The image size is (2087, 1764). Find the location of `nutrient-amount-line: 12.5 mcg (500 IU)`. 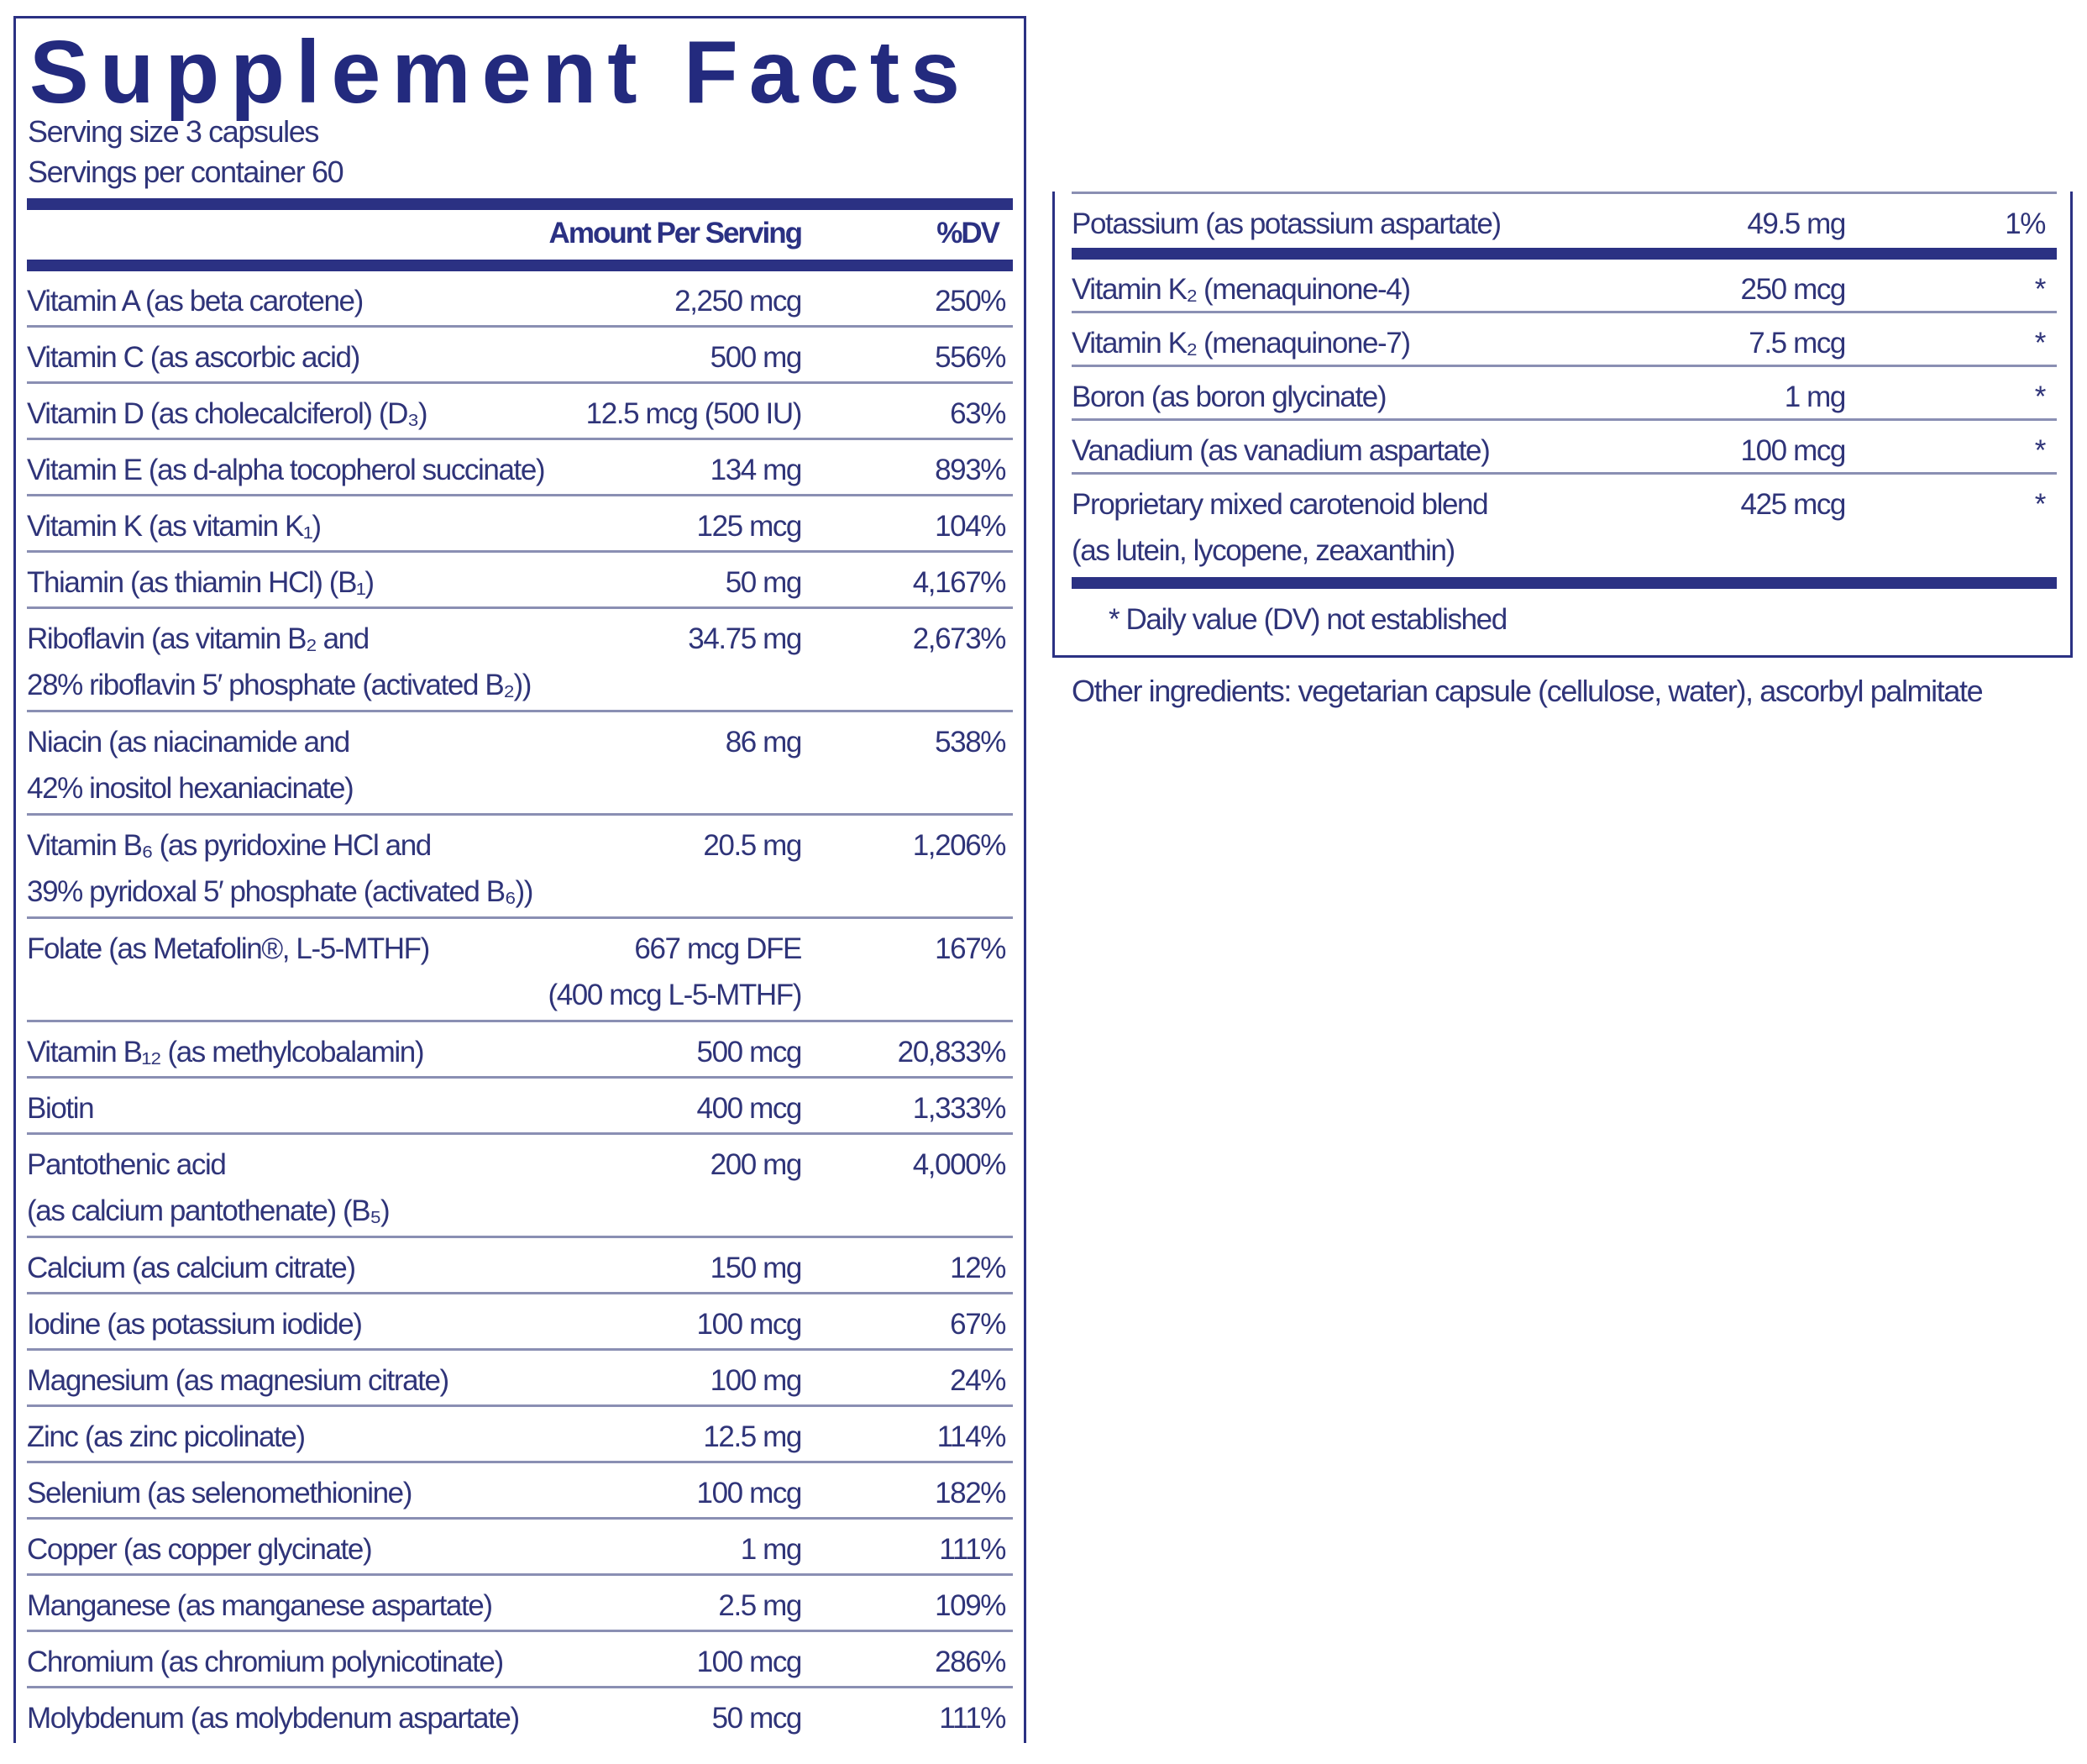

nutrient-amount-line: 12.5 mcg (500 IU) is located at coordinates (694, 413).